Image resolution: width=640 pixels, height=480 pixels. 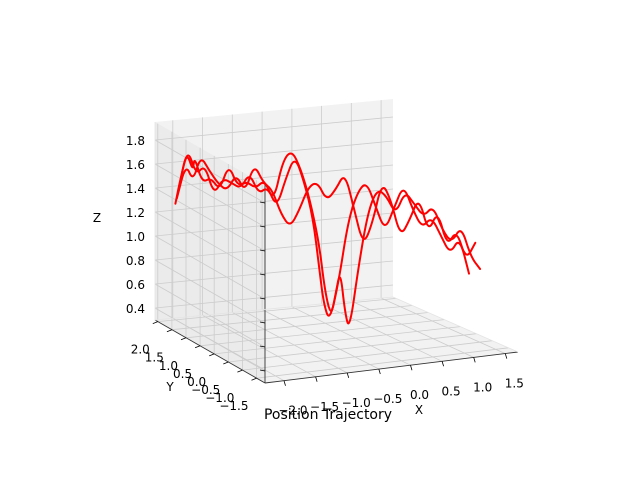 I want to click on x-tick-label: −0.5, so click(x=387, y=399).